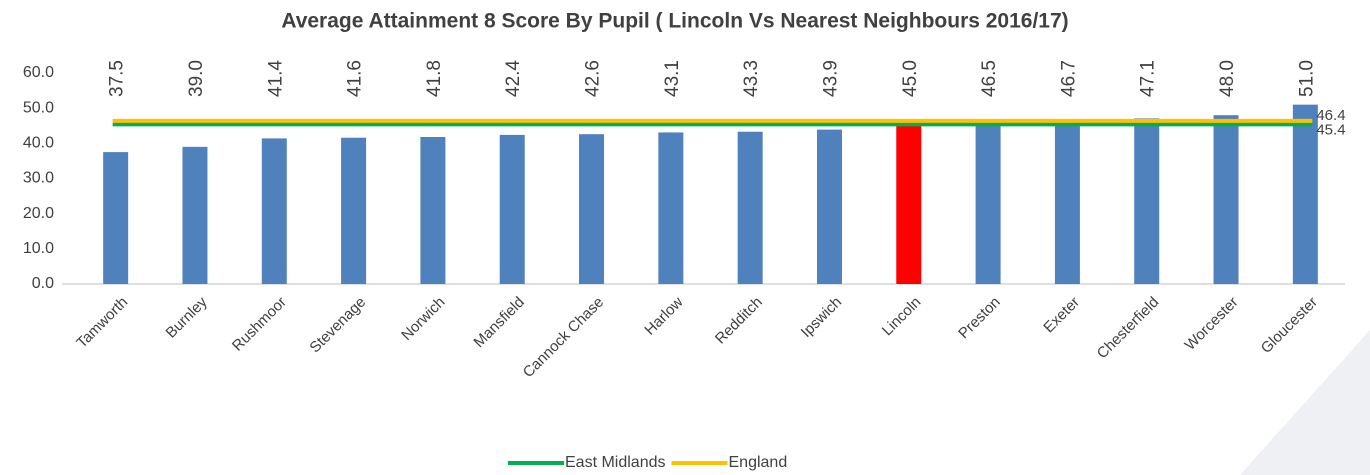 The width and height of the screenshot is (1370, 475). I want to click on x-tick-label: Lincoln, so click(902, 317).